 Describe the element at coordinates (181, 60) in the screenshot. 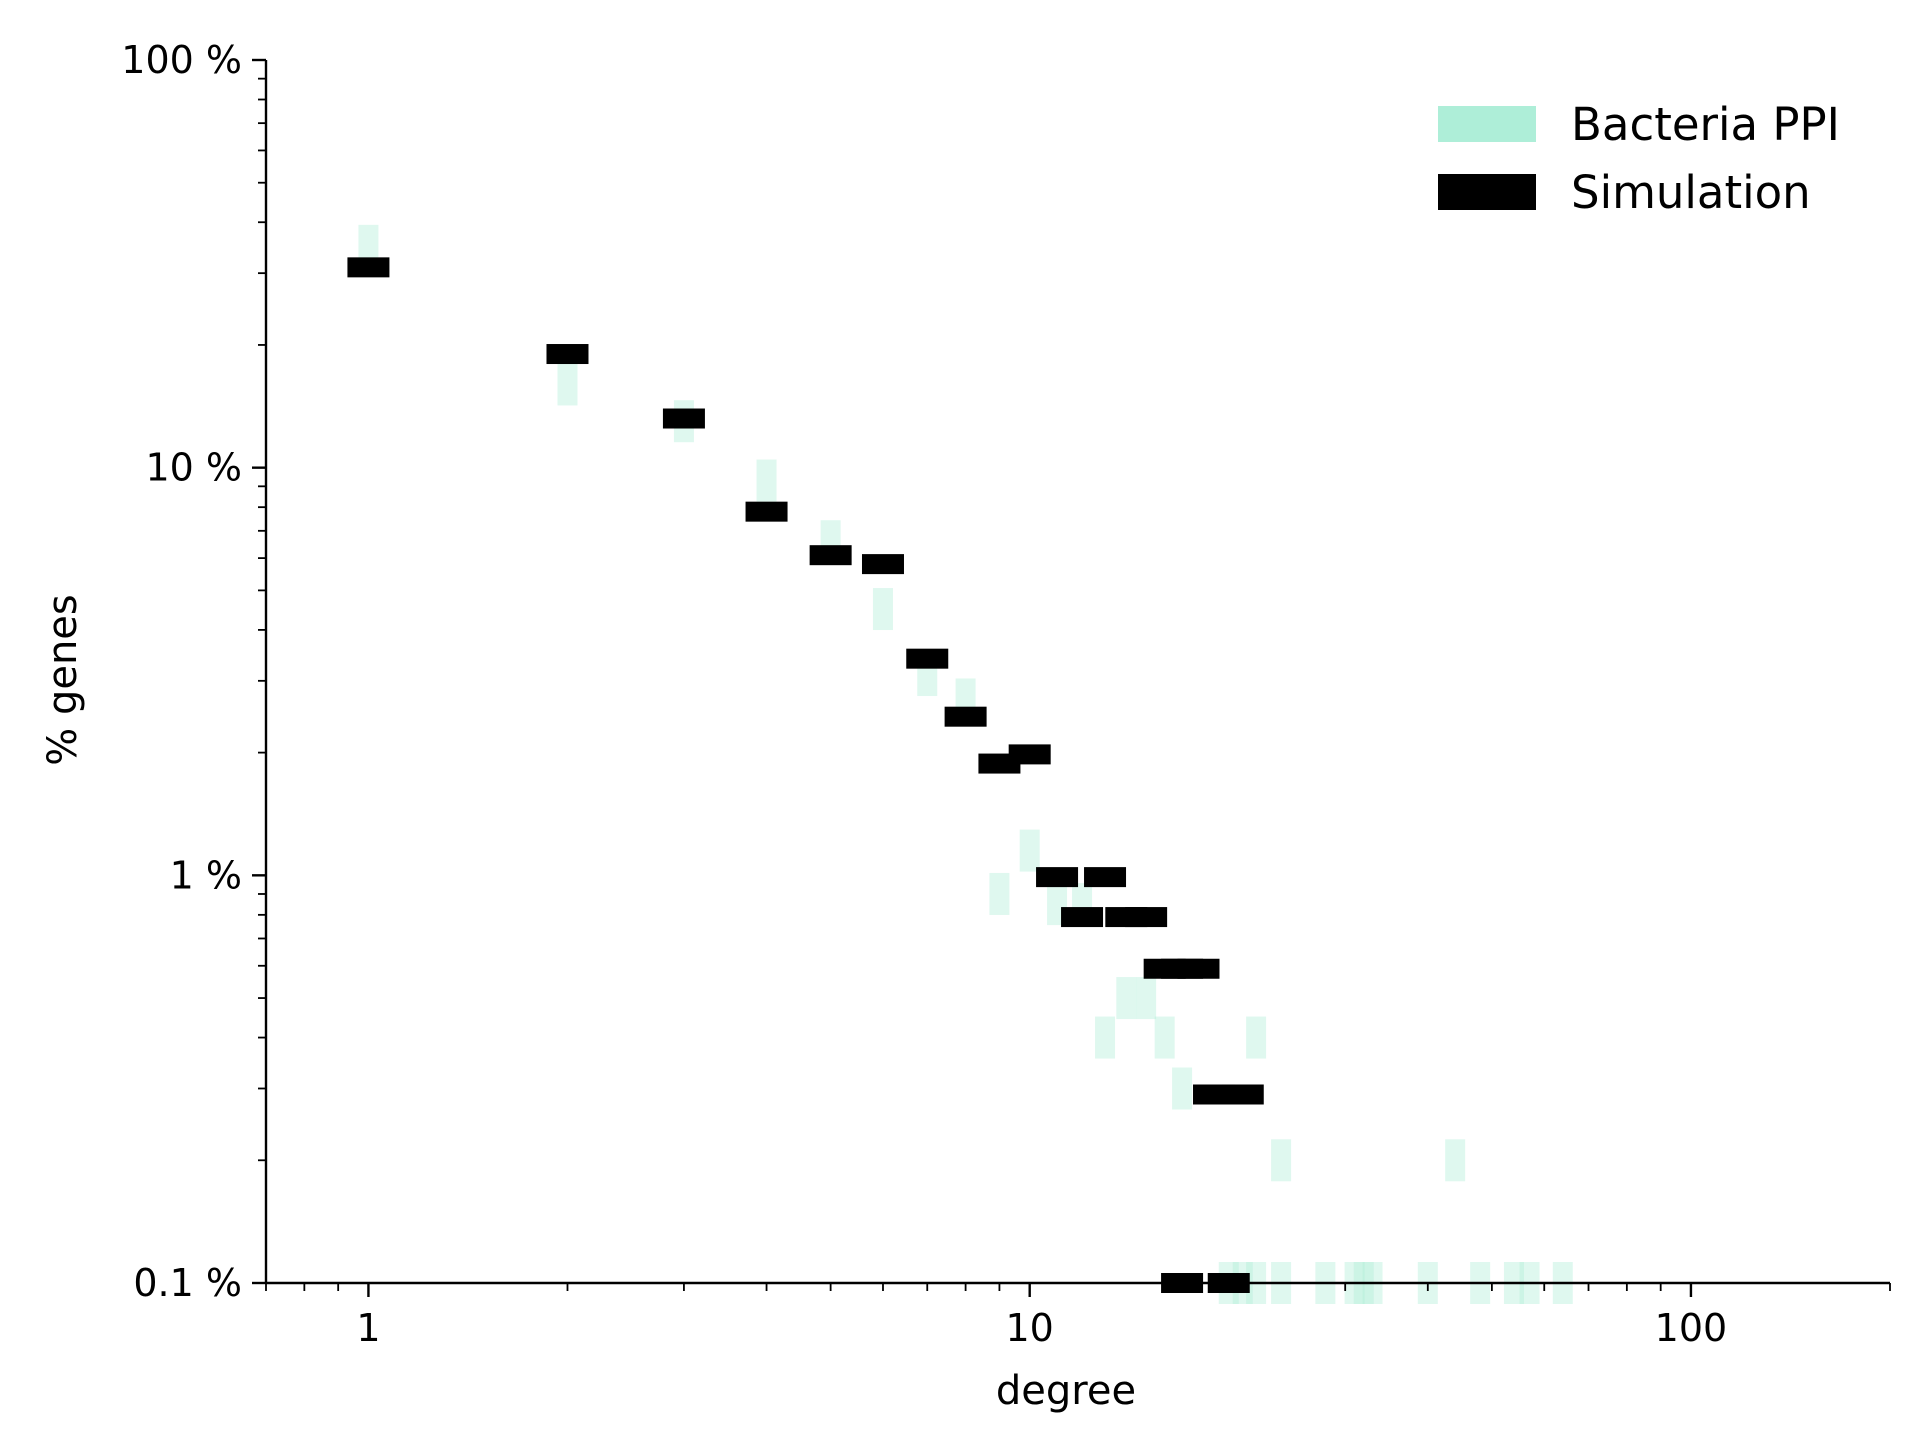

I see `y-tick-label: 100 %` at that location.